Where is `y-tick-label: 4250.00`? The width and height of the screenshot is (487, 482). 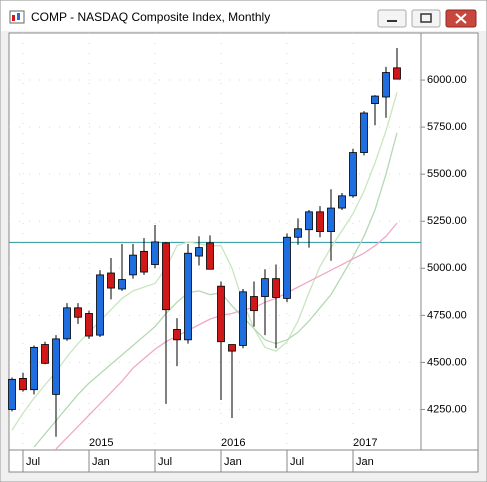
y-tick-label: 4250.00 is located at coordinates (447, 409).